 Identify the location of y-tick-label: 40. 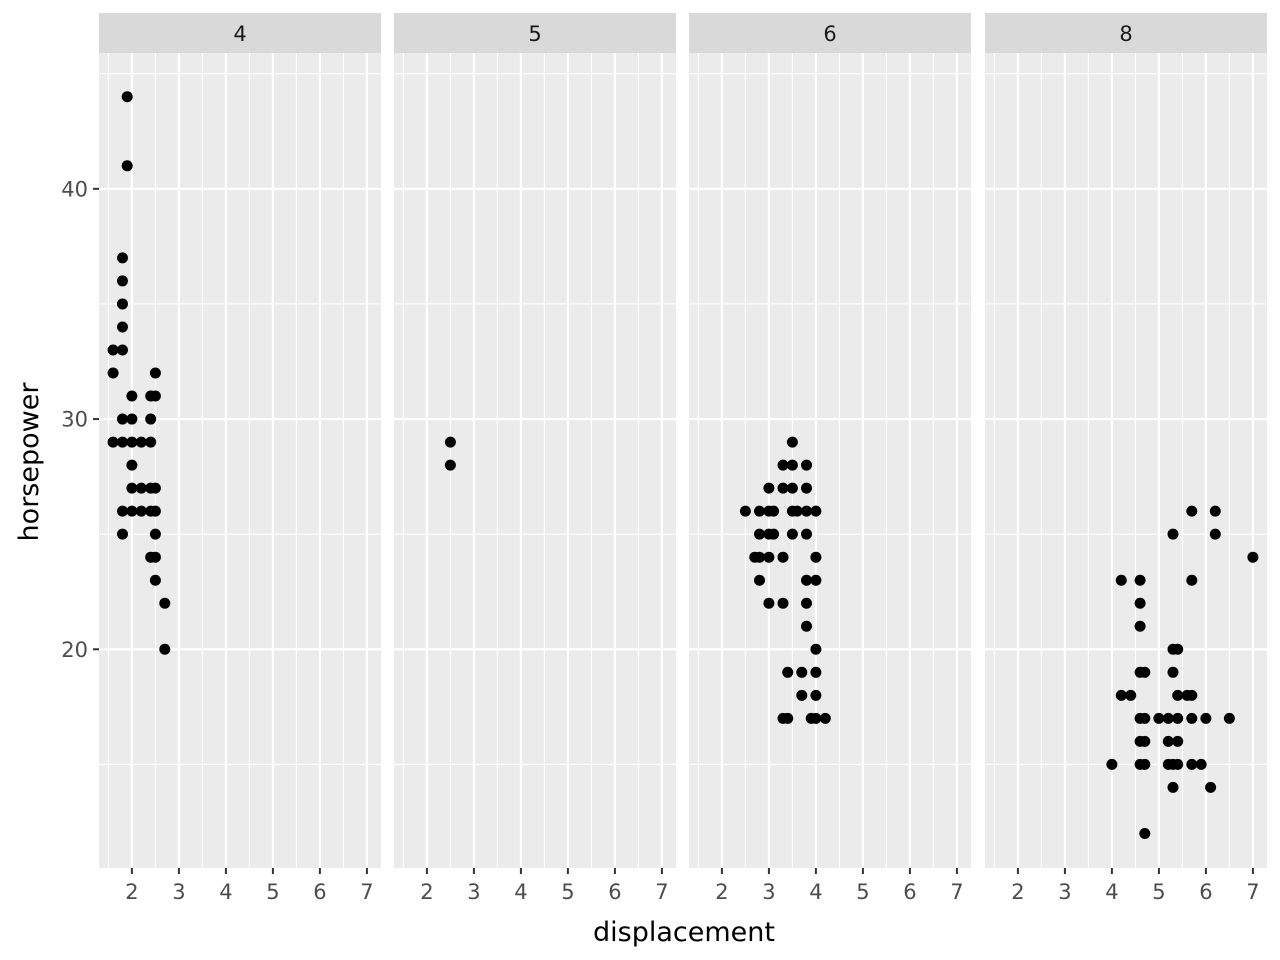
(74, 189).